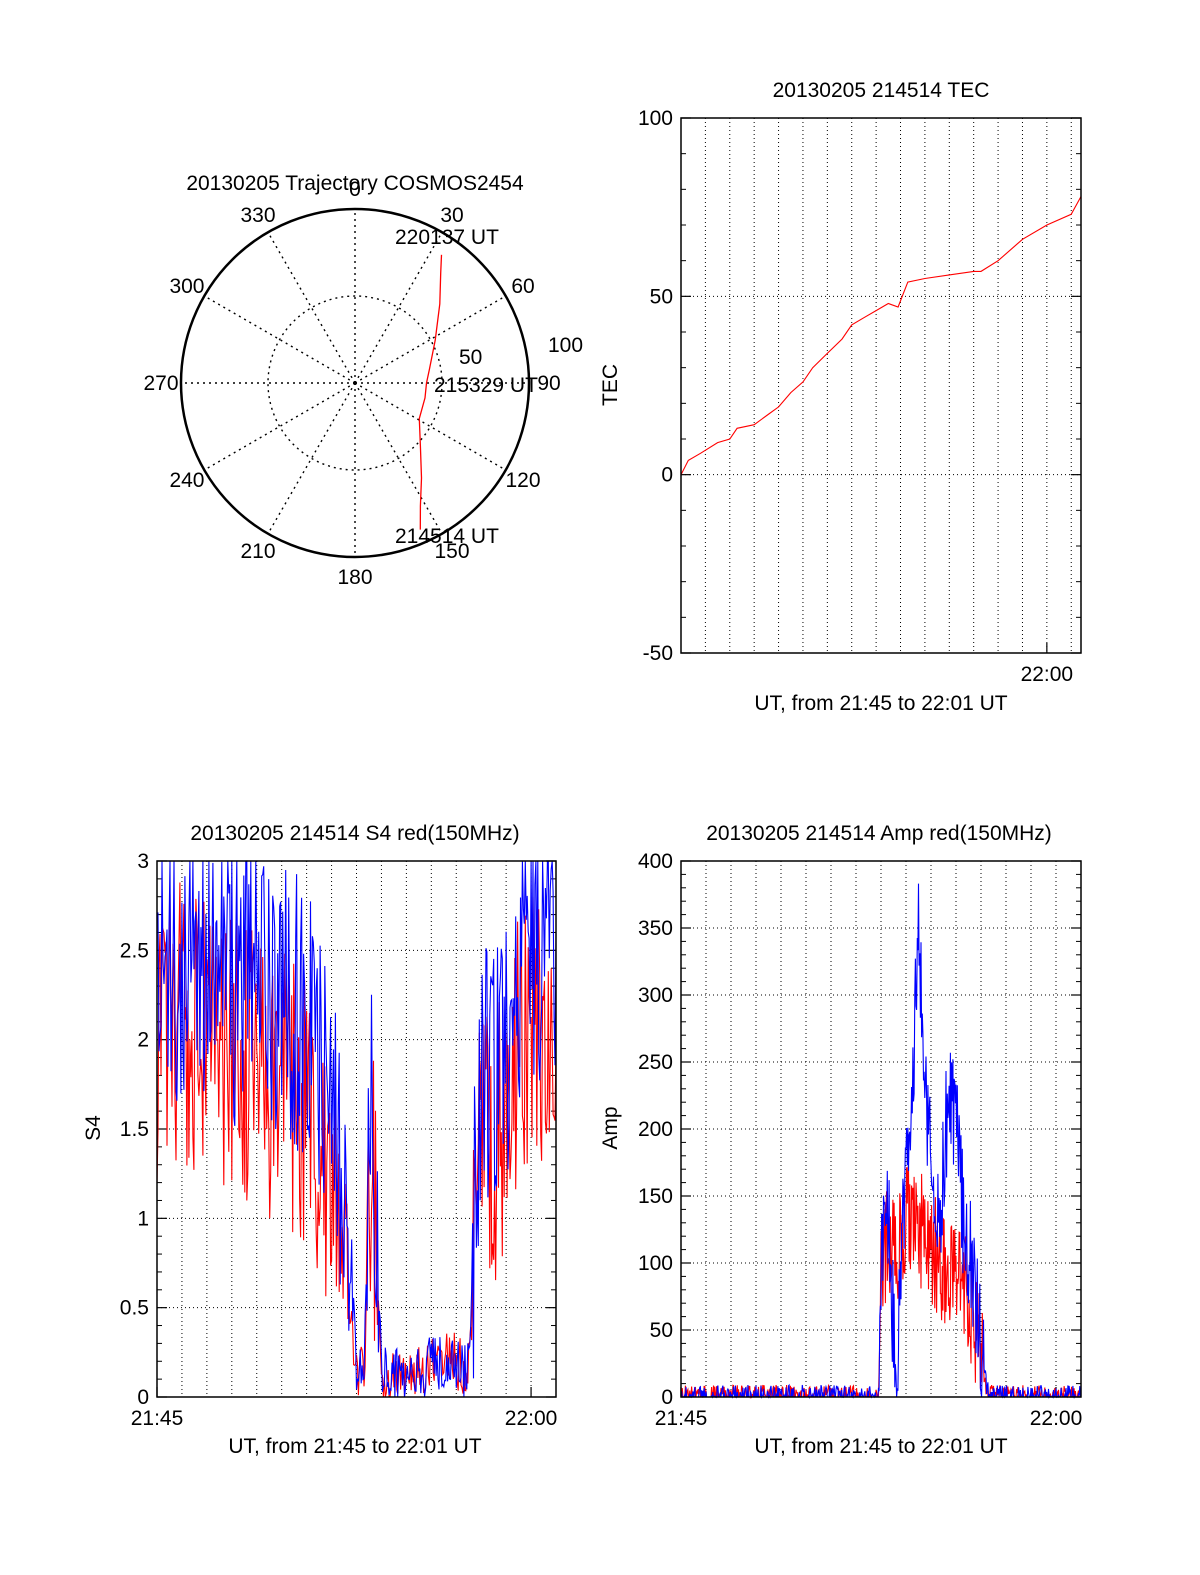  What do you see at coordinates (548, 383) in the screenshot?
I see `polar-azimuth-label: 90` at bounding box center [548, 383].